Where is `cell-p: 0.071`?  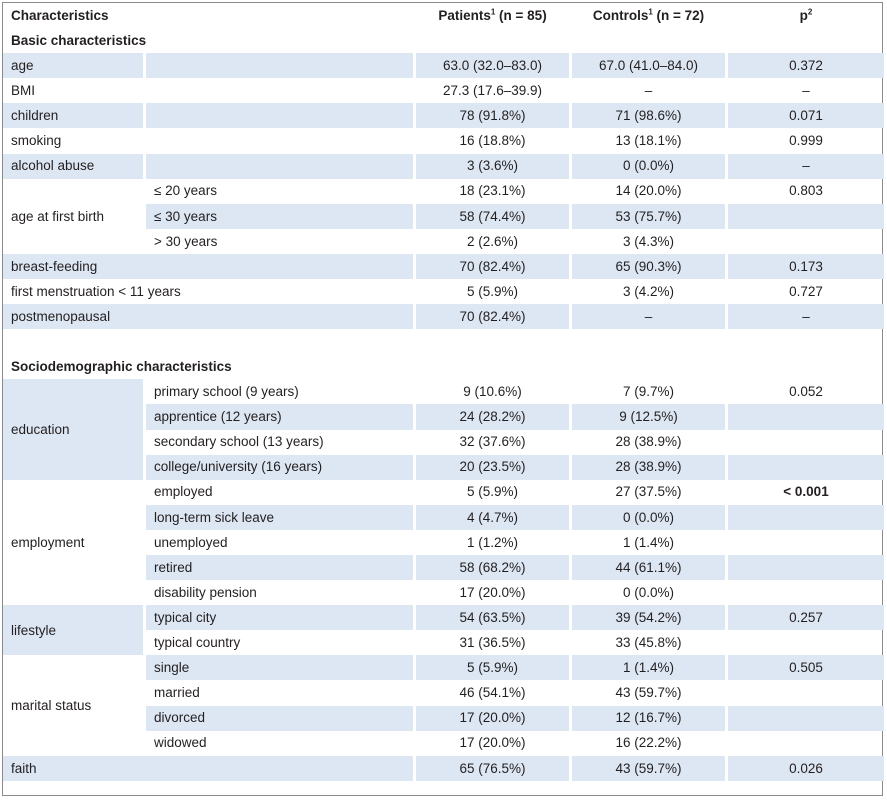
cell-p: 0.071 is located at coordinates (806, 116).